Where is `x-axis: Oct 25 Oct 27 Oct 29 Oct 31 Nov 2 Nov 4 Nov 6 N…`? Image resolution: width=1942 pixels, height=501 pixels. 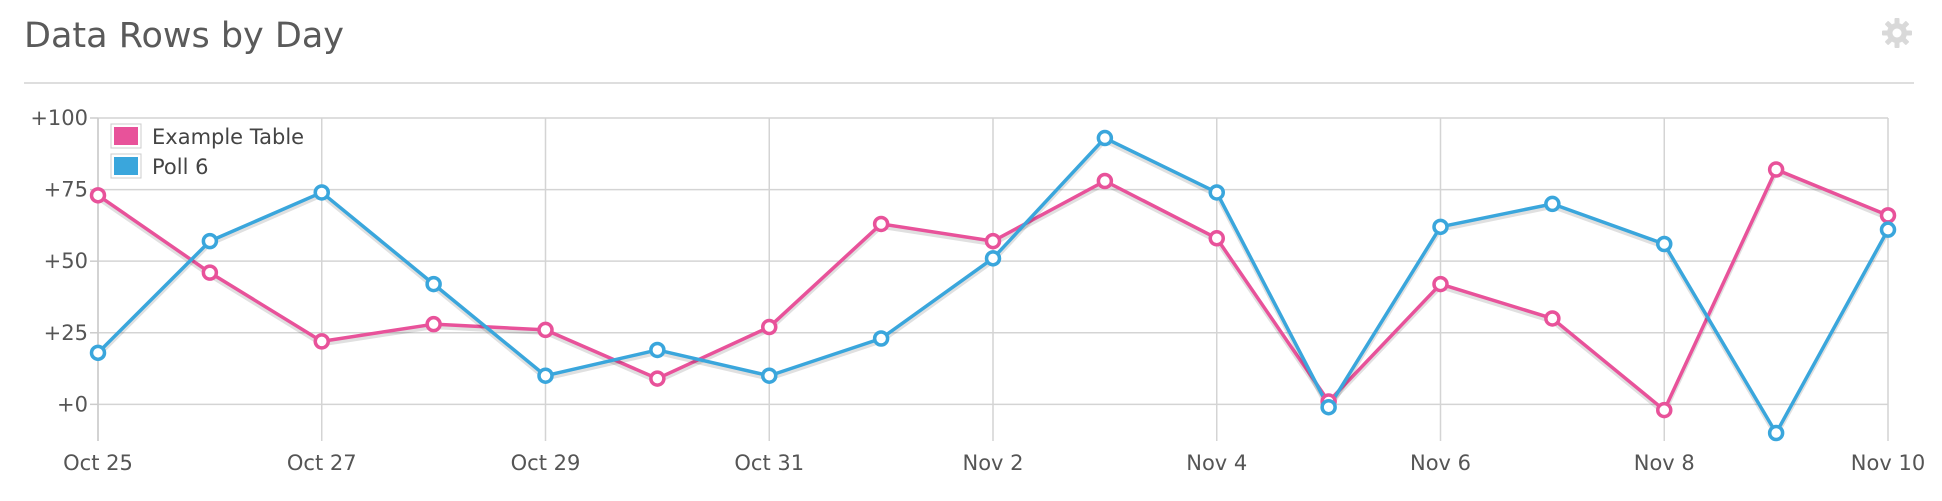
x-axis: Oct 25 Oct 27 Oct 29 Oct 31 Nov 2 Nov 4 Nov 6 N… is located at coordinates (994, 463).